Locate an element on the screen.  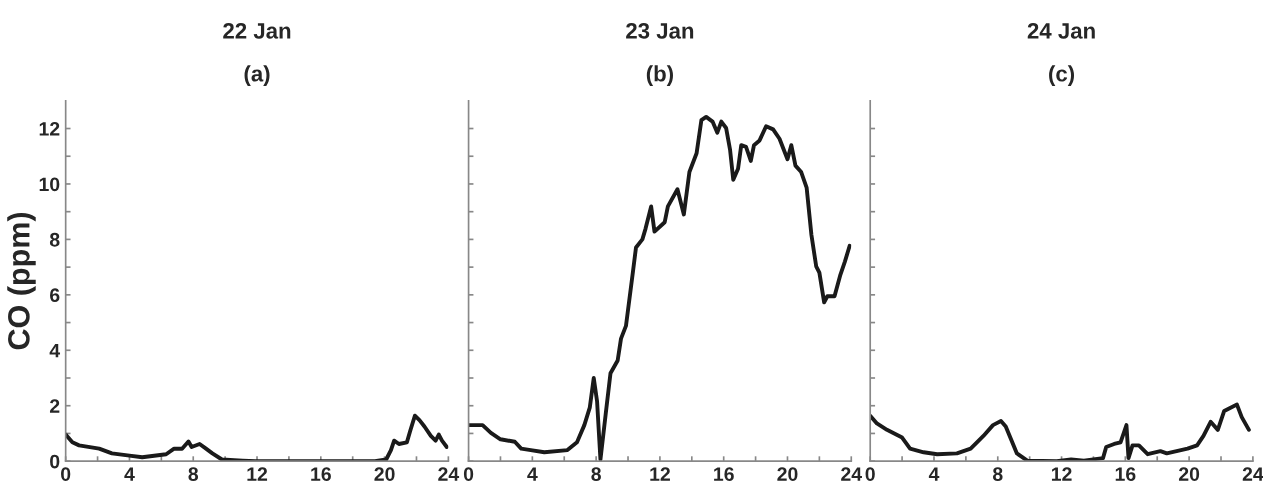
y-tick-label: 10 is located at coordinates (49, 184).